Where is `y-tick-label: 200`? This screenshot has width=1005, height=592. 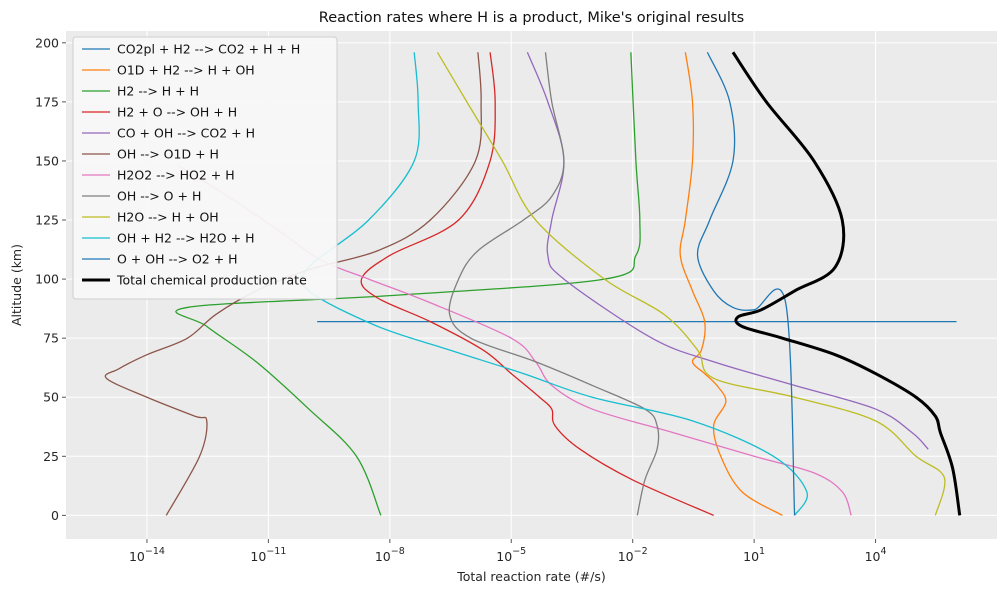 y-tick-label: 200 is located at coordinates (47, 42).